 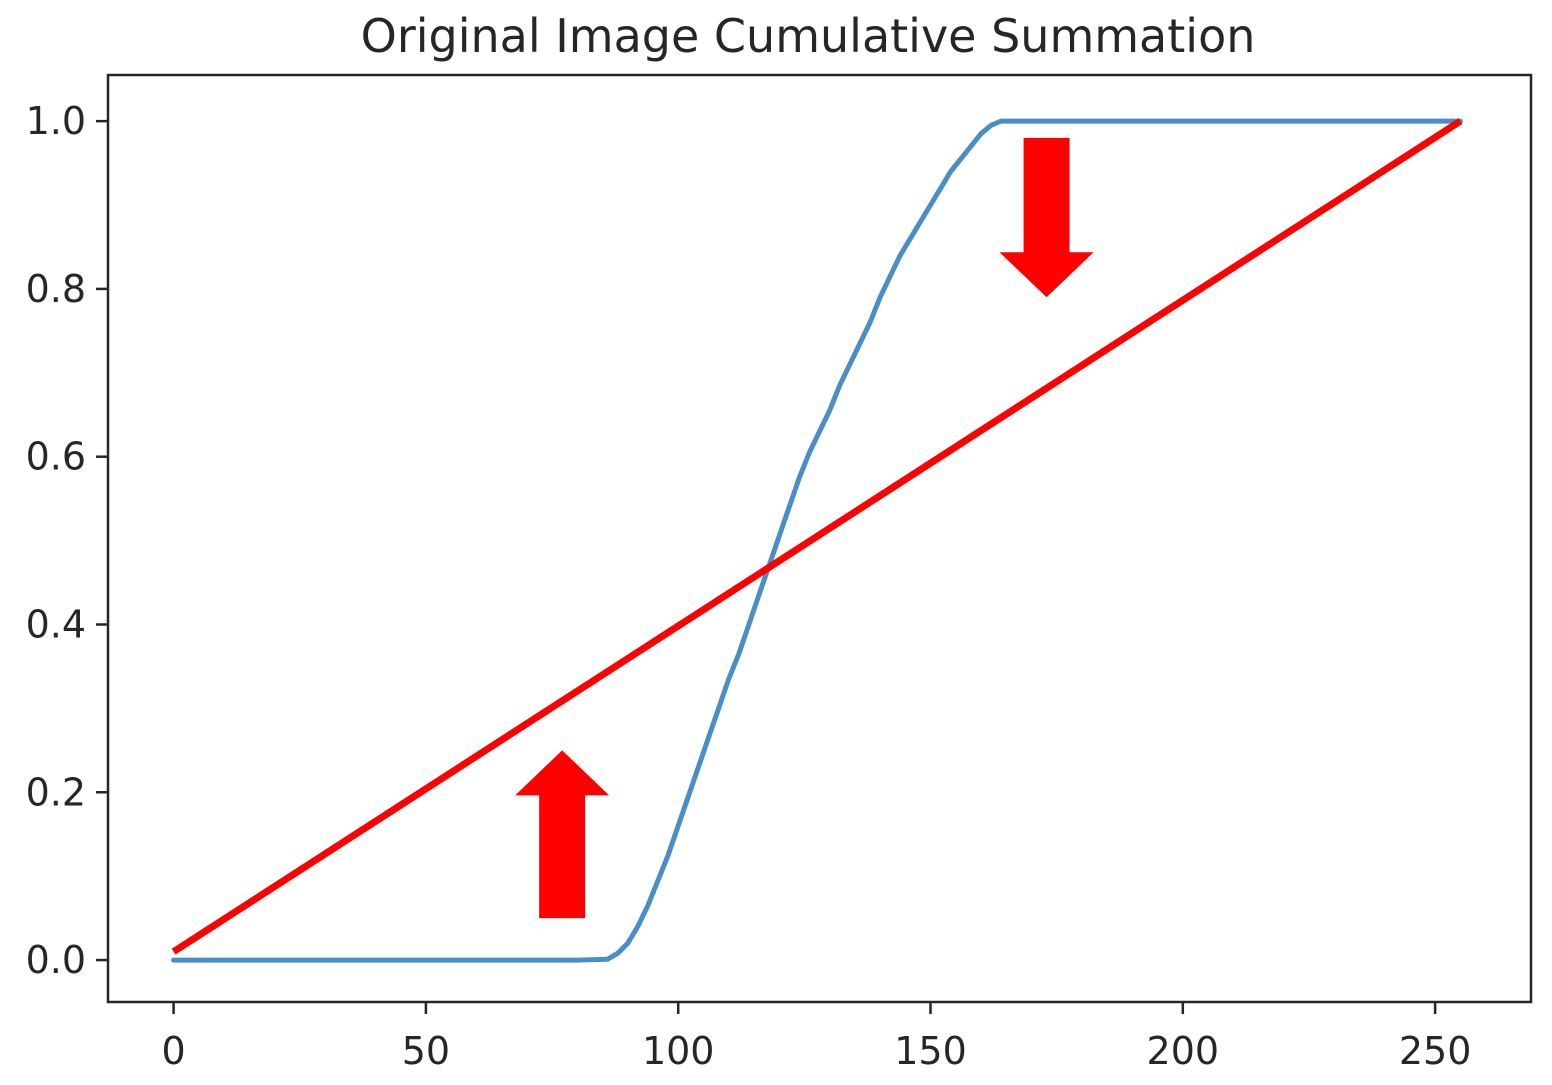 What do you see at coordinates (1183, 1051) in the screenshot?
I see `x-tick-label: 200` at bounding box center [1183, 1051].